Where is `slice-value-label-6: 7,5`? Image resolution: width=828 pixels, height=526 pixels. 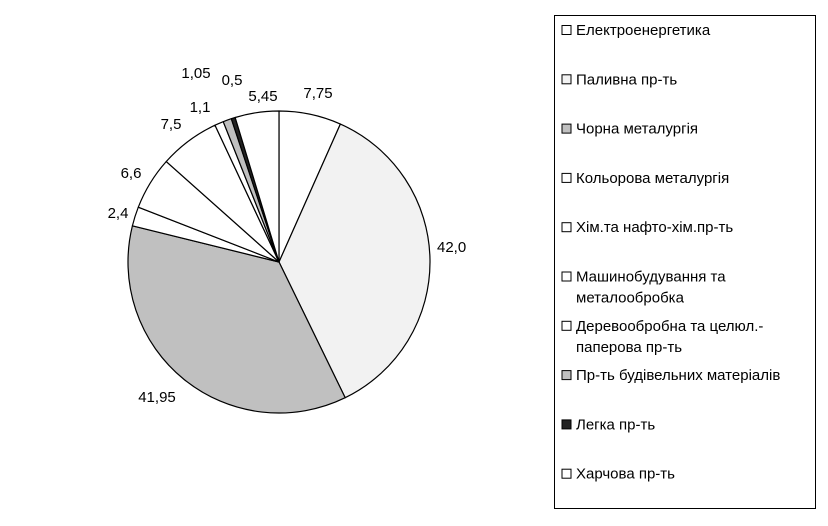
slice-value-label-6: 7,5 is located at coordinates (171, 124).